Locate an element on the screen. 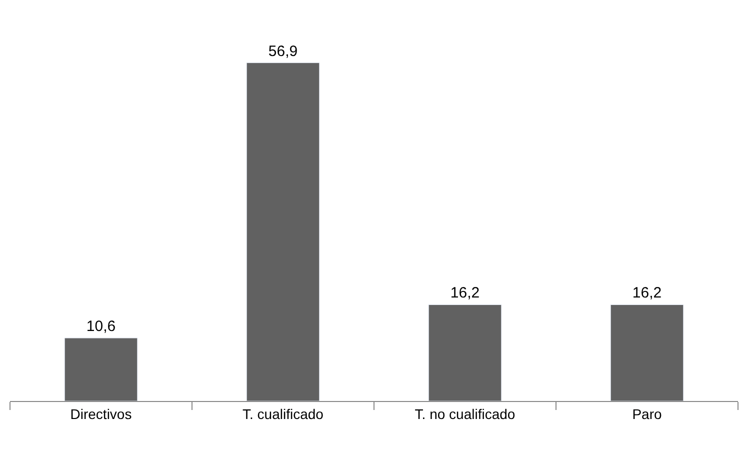 This screenshot has width=748, height=461. data-label: 10,6 is located at coordinates (101, 326).